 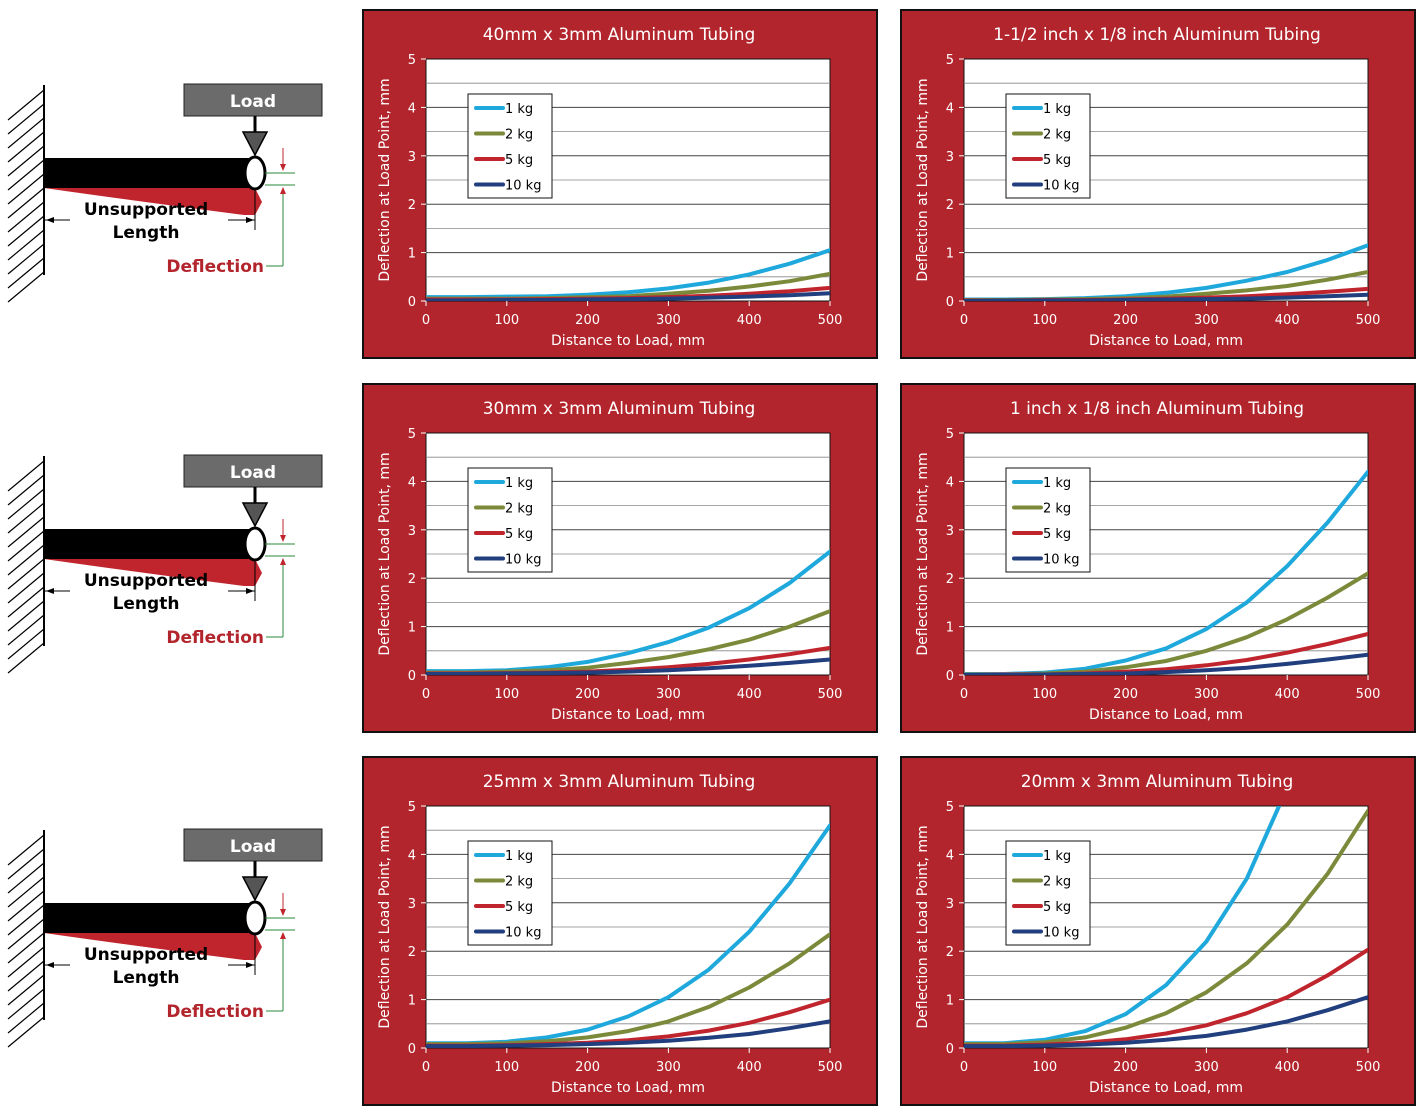 I want to click on legend-box, so click(x=1048, y=146).